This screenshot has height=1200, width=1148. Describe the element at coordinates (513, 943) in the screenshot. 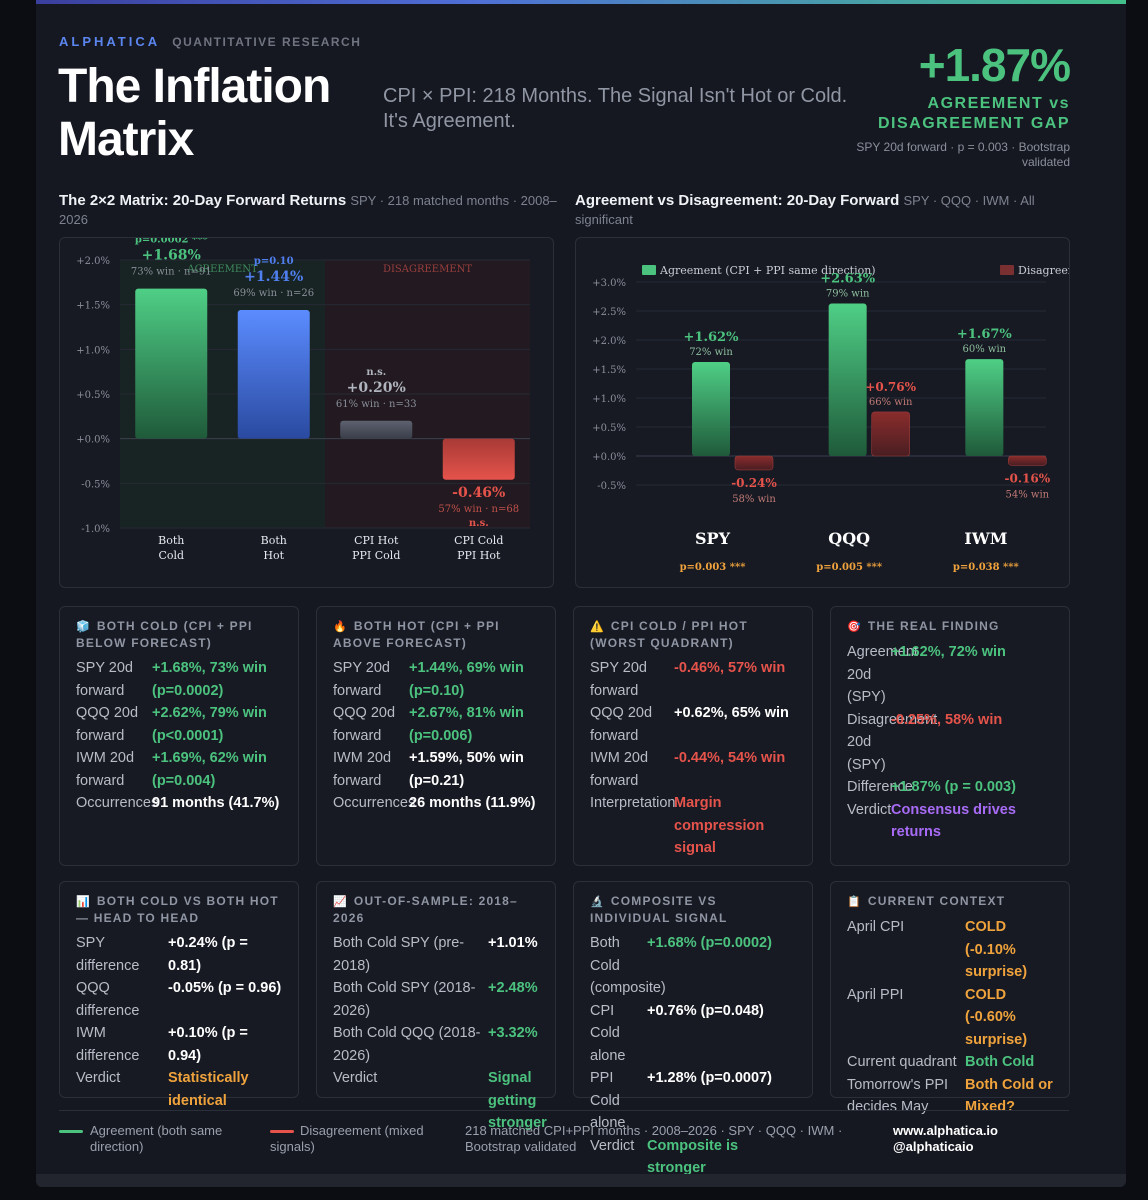

I see `row-value: +1.01%` at that location.